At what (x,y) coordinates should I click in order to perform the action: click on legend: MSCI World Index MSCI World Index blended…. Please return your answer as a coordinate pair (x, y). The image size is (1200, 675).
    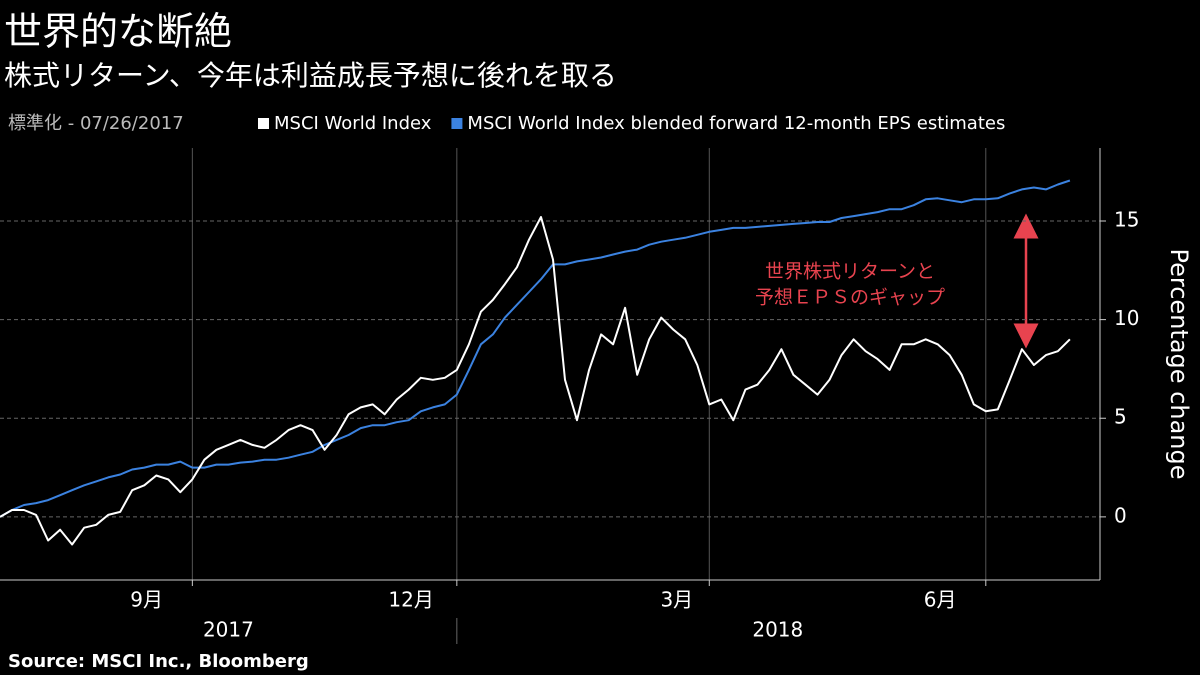
    Looking at the image, I should click on (631, 123).